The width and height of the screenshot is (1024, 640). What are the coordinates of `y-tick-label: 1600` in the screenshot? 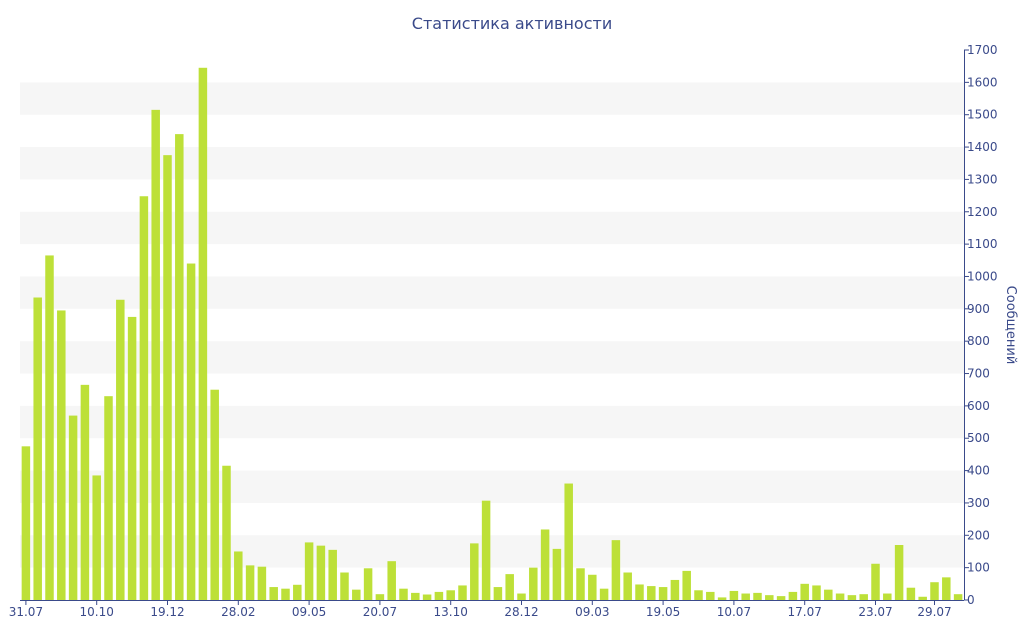 It's located at (982, 82).